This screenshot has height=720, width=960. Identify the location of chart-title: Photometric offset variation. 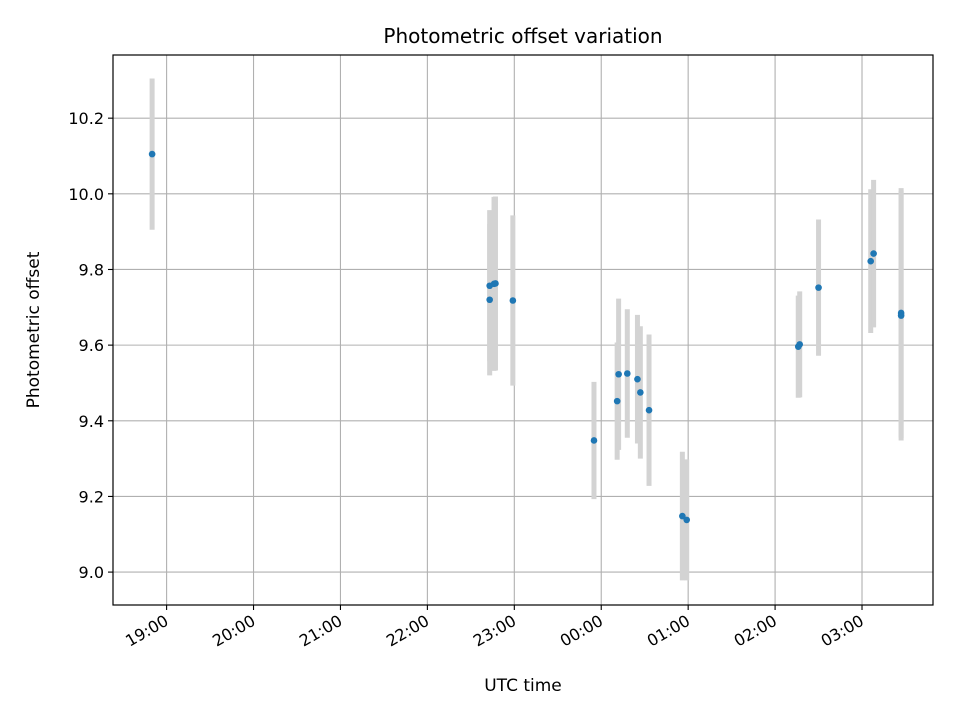
(522, 36).